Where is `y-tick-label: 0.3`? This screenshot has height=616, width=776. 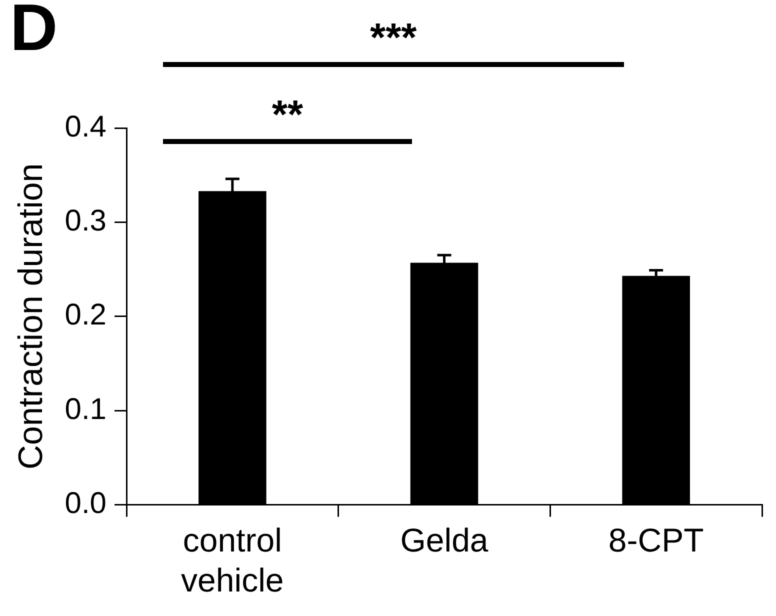
y-tick-label: 0.3 is located at coordinates (85, 221).